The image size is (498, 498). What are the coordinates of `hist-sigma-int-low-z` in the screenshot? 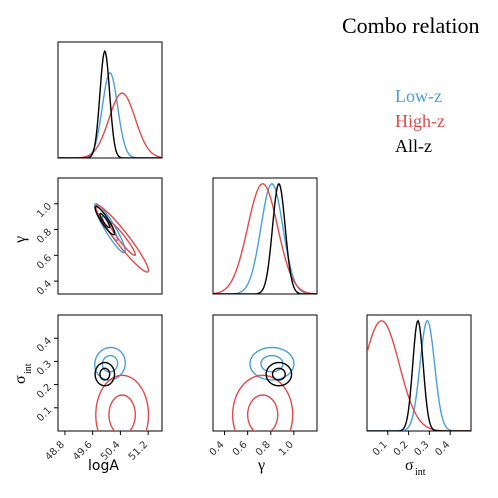 It's located at (419, 375).